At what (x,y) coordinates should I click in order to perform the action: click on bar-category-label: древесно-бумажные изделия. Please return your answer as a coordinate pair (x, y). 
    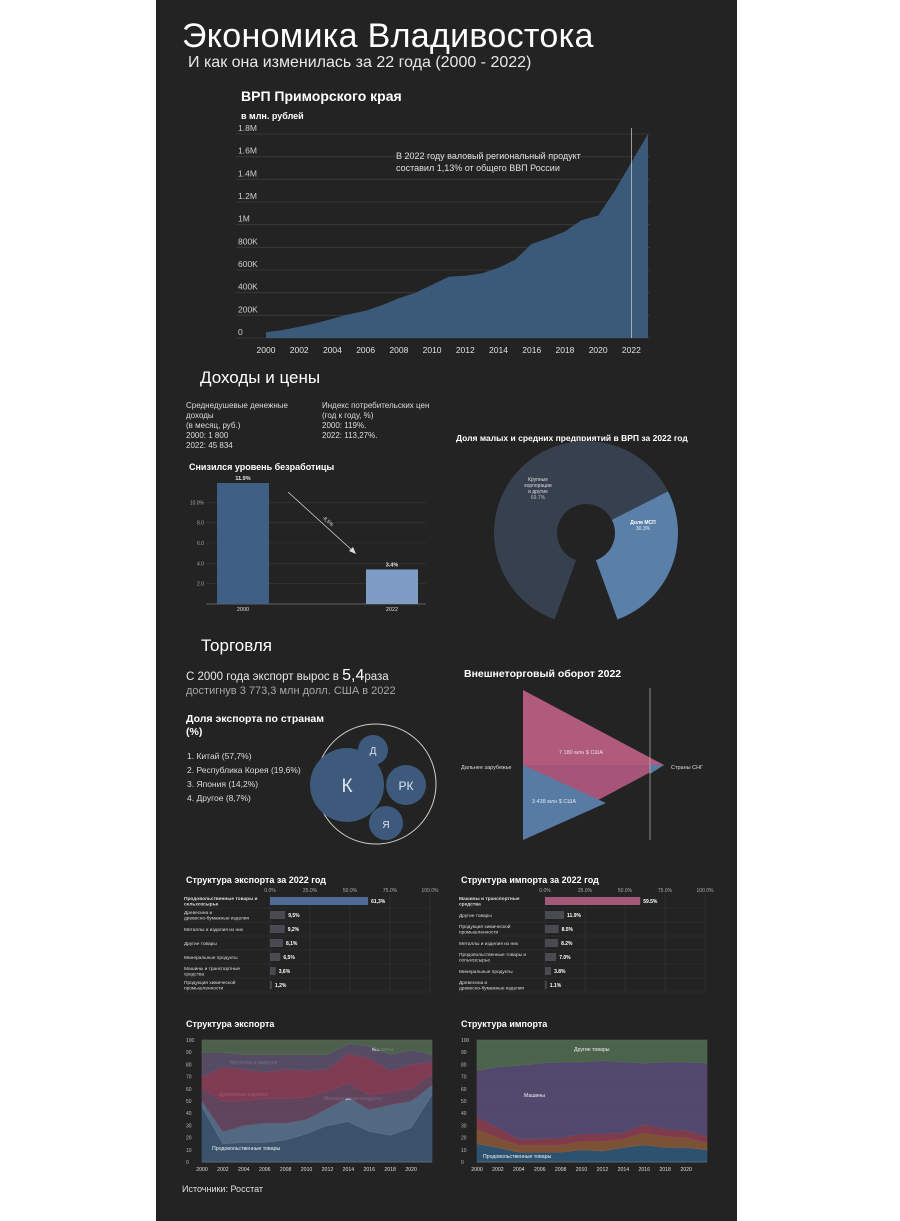
    Looking at the image, I should click on (491, 989).